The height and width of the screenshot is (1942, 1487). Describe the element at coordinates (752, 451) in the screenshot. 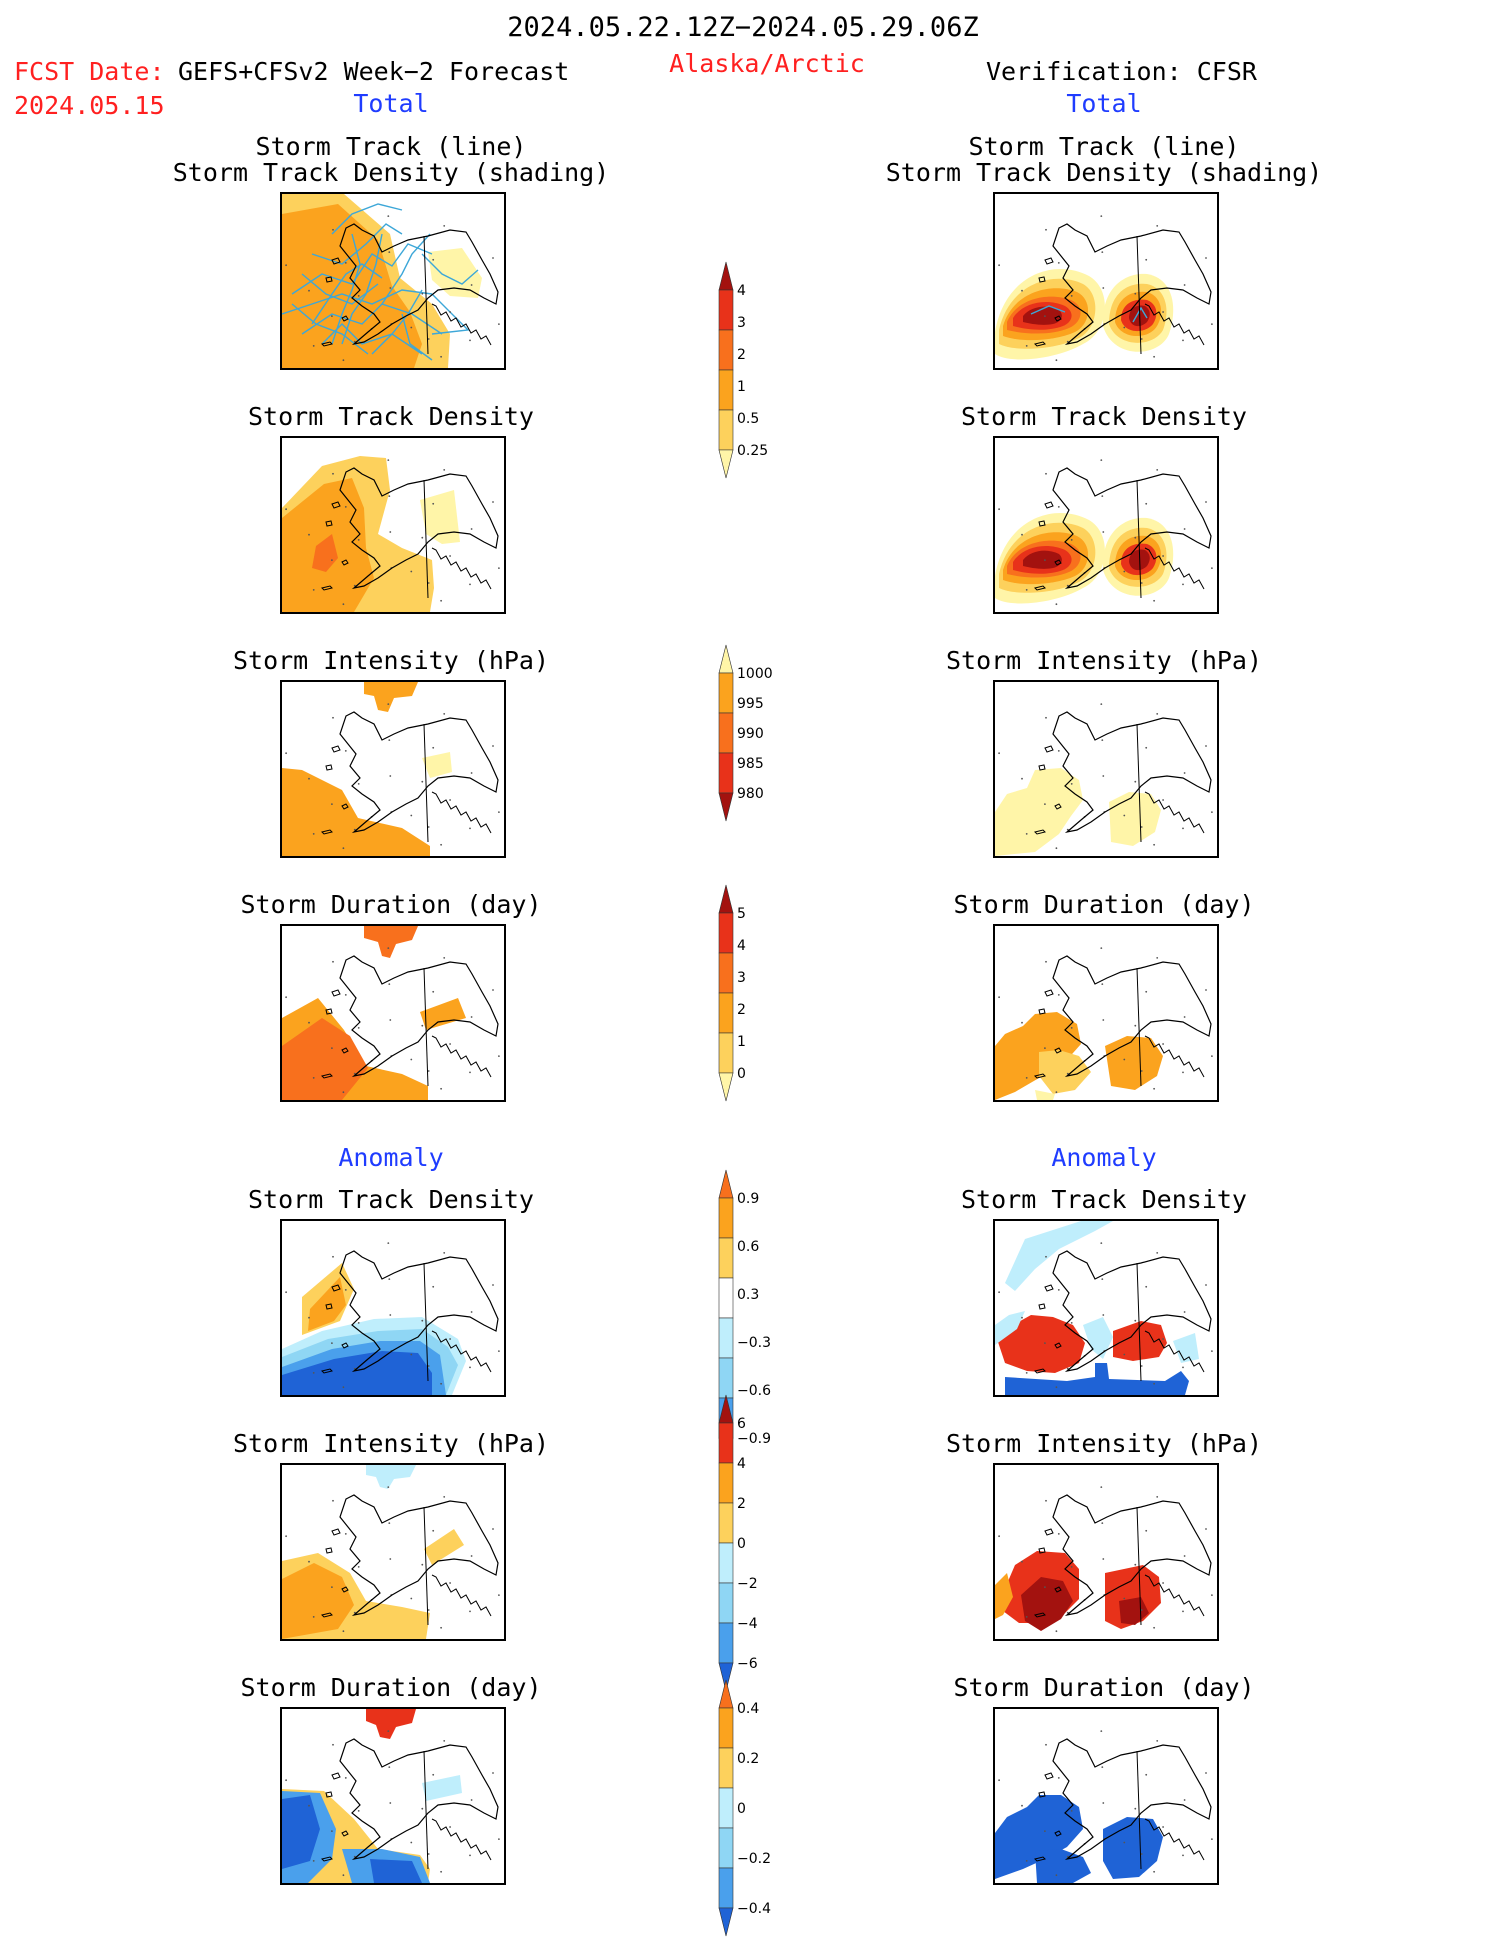

I see `colorbar-tick-label: 0.25` at that location.